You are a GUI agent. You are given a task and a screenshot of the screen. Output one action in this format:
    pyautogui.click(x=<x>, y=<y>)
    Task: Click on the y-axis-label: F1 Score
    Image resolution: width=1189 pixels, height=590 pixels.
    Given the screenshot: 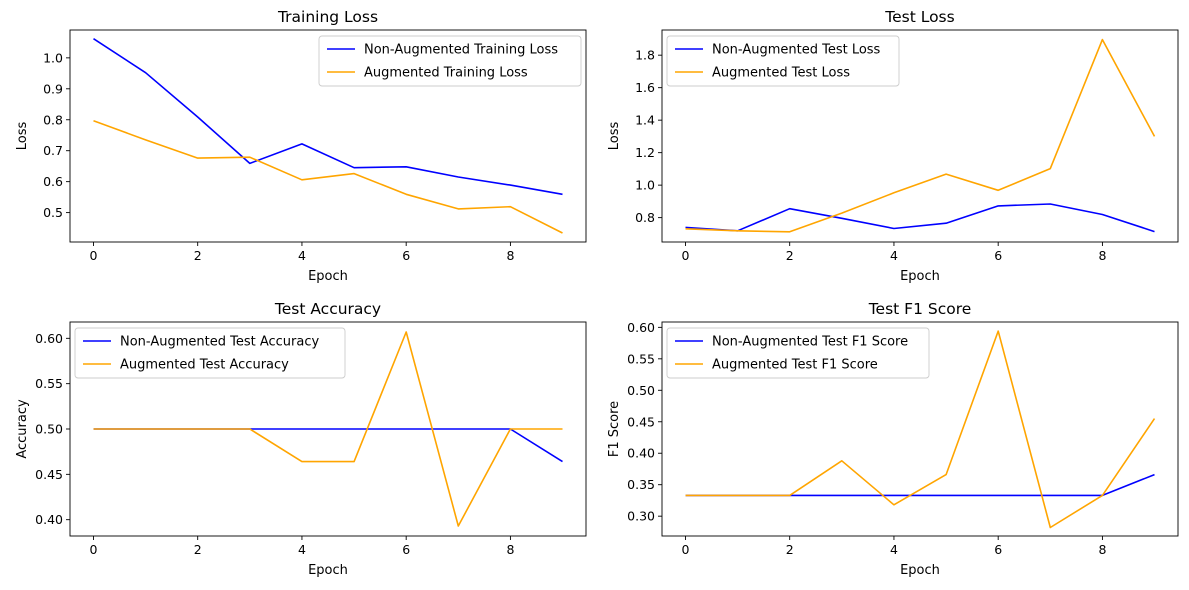 What is the action you would take?
    pyautogui.click(x=614, y=429)
    